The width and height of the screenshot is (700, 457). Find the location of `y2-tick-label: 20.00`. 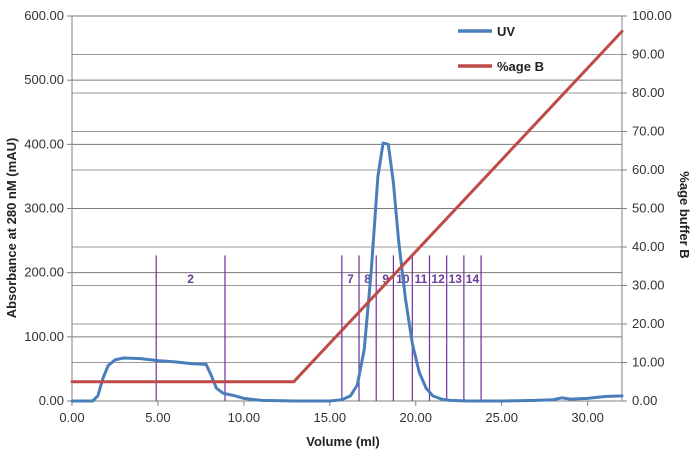

y2-tick-label: 20.00 is located at coordinates (648, 323).